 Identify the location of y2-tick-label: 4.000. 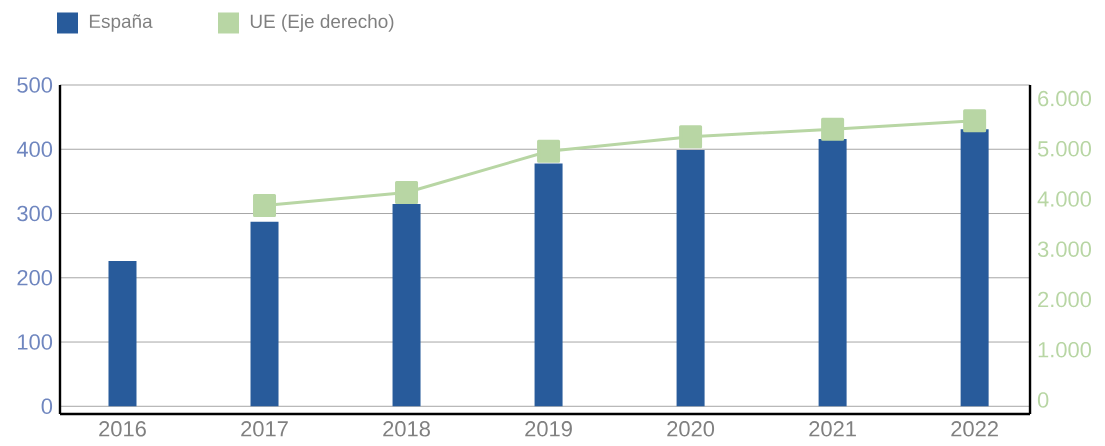
(1064, 199).